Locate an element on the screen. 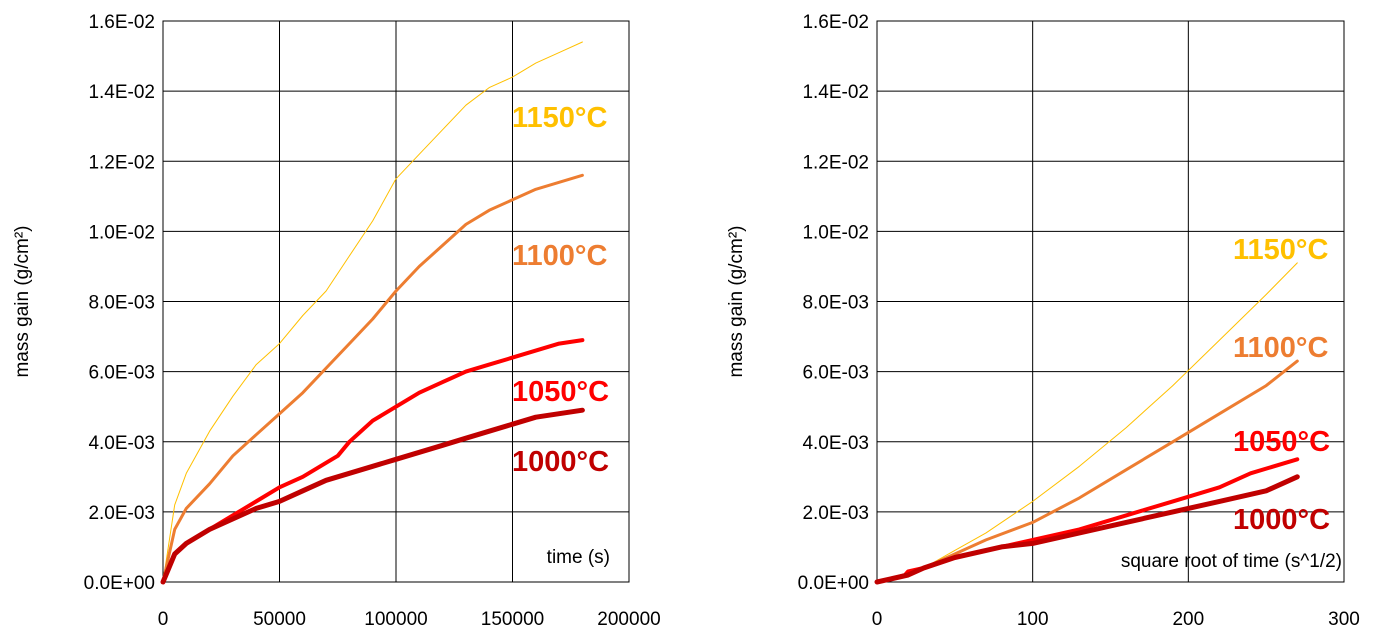 Image resolution: width=1379 pixels, height=636 pixels. x-tick-label: 100000 is located at coordinates (395, 619).